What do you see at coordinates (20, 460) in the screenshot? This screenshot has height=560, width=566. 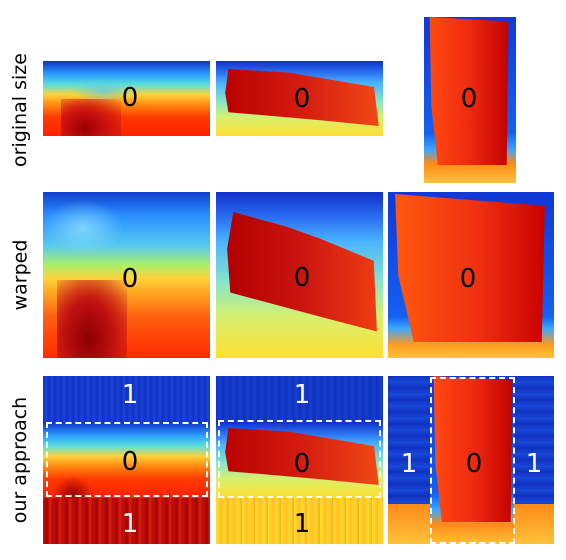 I see `row-label-our-approach: our approach` at bounding box center [20, 460].